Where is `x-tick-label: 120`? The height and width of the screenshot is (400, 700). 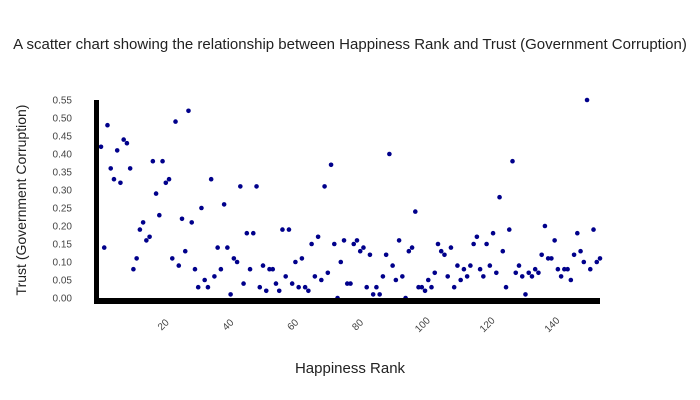
x-tick-label: 120 is located at coordinates (488, 325).